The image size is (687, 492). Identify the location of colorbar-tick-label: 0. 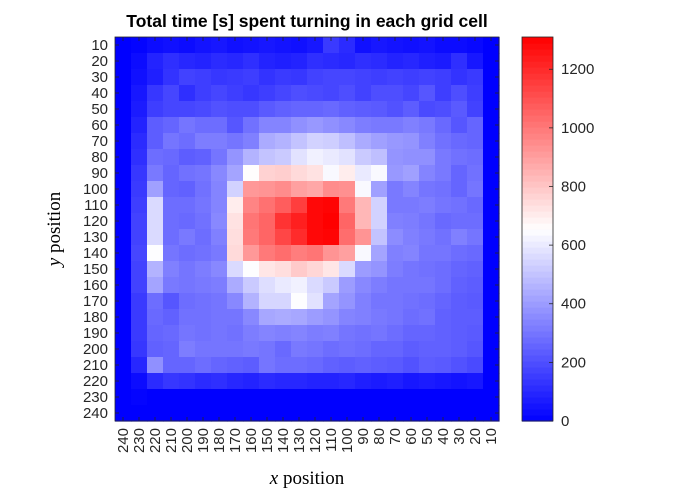
(565, 421).